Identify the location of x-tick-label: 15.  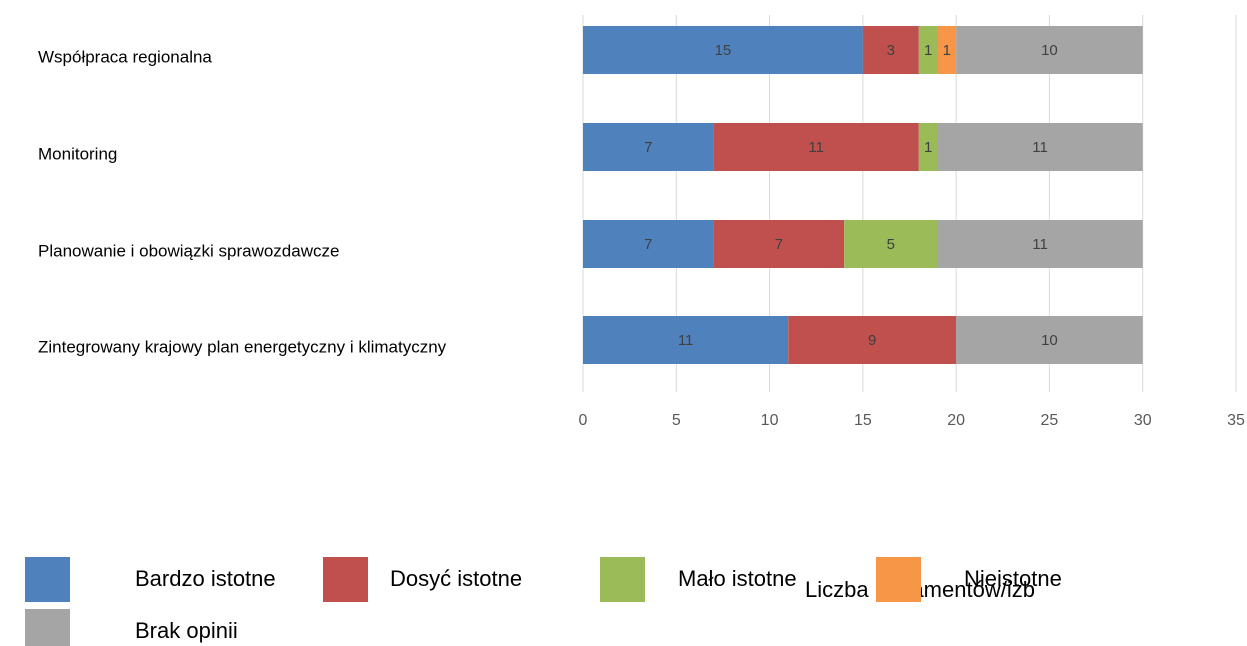
(863, 420).